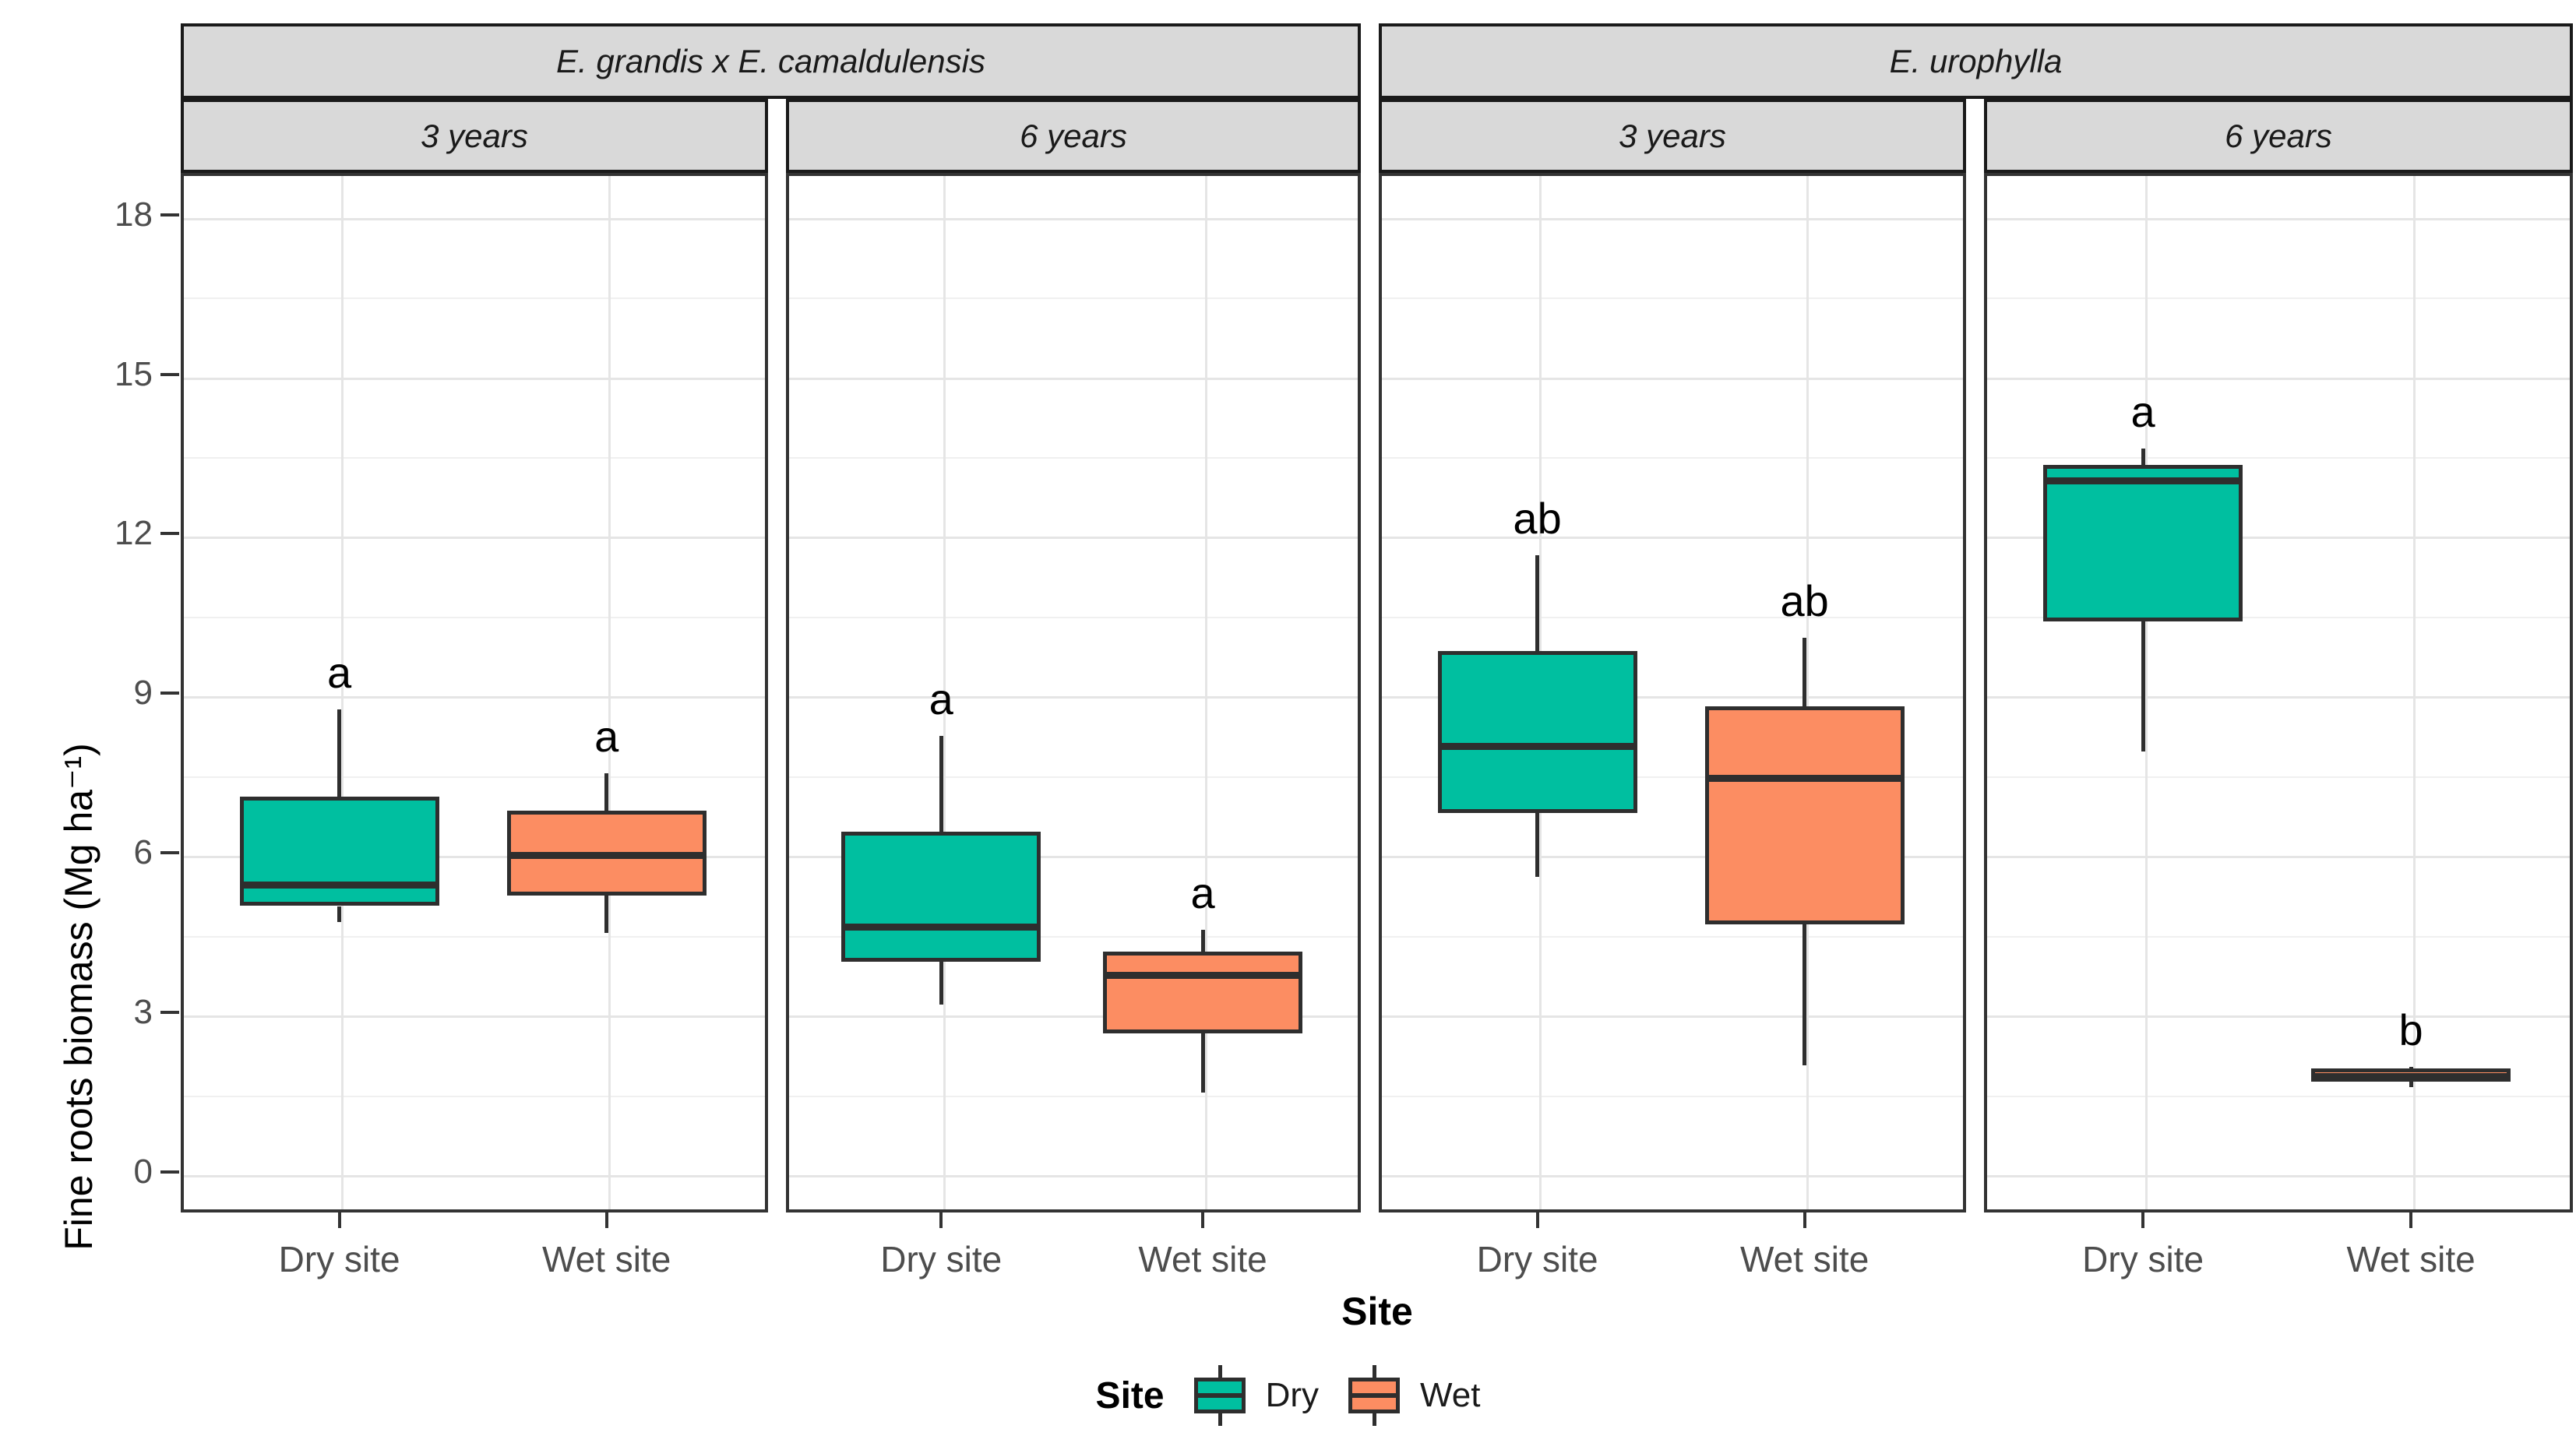 This screenshot has width=2576, height=1443. I want to click on facet-strip-age: 3 years, so click(1672, 136).